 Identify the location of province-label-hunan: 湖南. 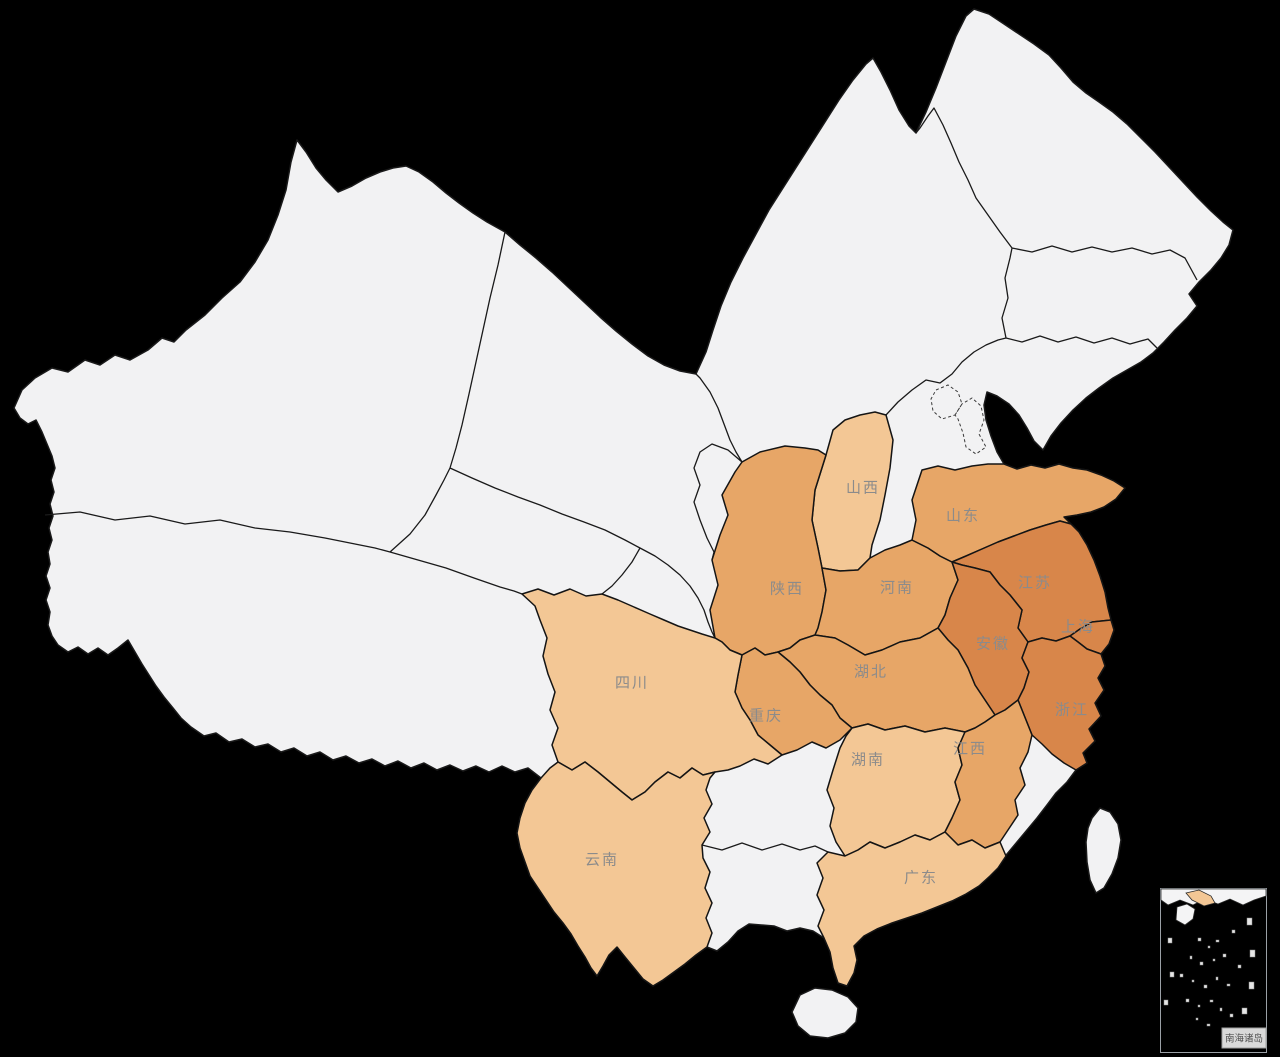
(868, 760).